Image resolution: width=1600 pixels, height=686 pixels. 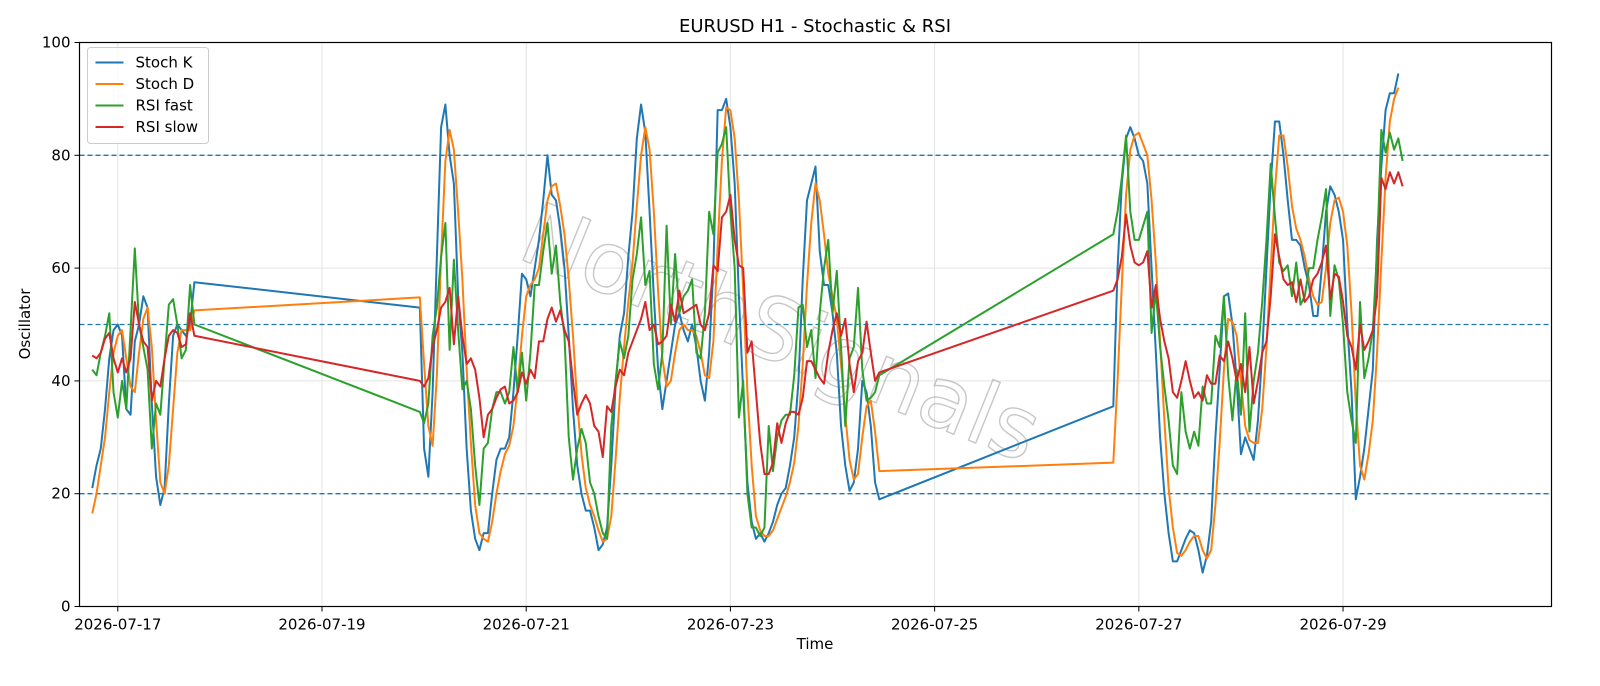 I want to click on x-tick-label: 2026-07-17, so click(x=117, y=625).